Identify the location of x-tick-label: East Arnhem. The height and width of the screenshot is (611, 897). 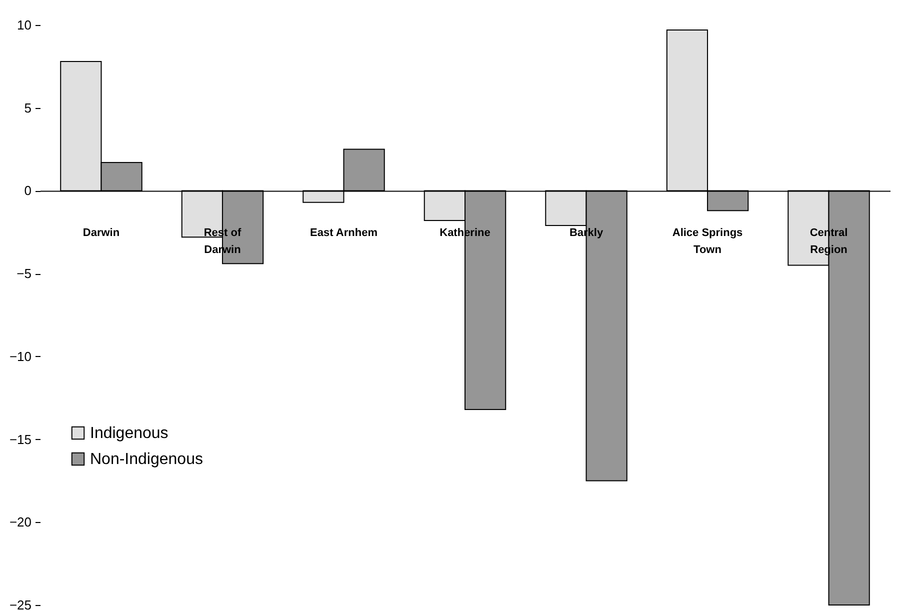
(344, 233).